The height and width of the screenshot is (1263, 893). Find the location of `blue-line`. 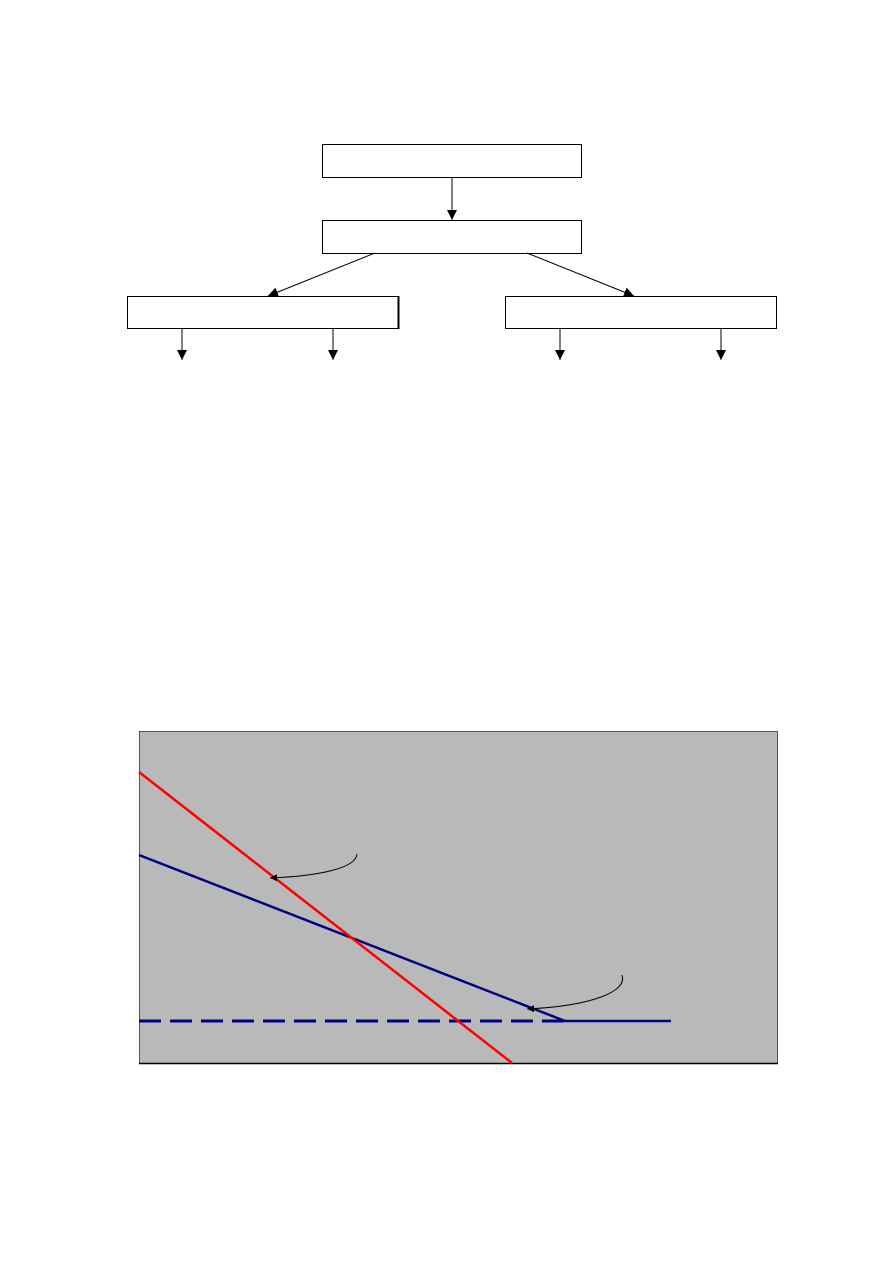

blue-line is located at coordinates (404, 938).